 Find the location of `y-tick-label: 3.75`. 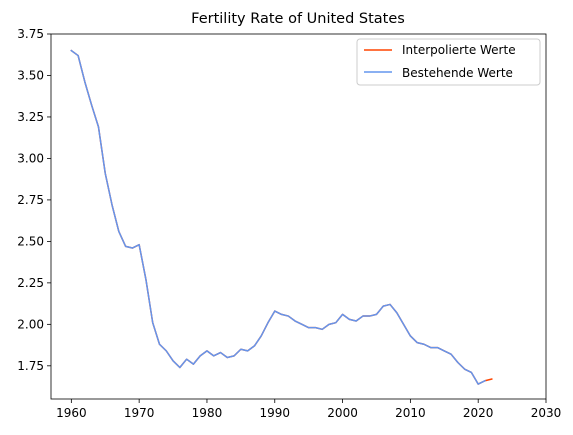

y-tick-label: 3.75 is located at coordinates (30, 34).